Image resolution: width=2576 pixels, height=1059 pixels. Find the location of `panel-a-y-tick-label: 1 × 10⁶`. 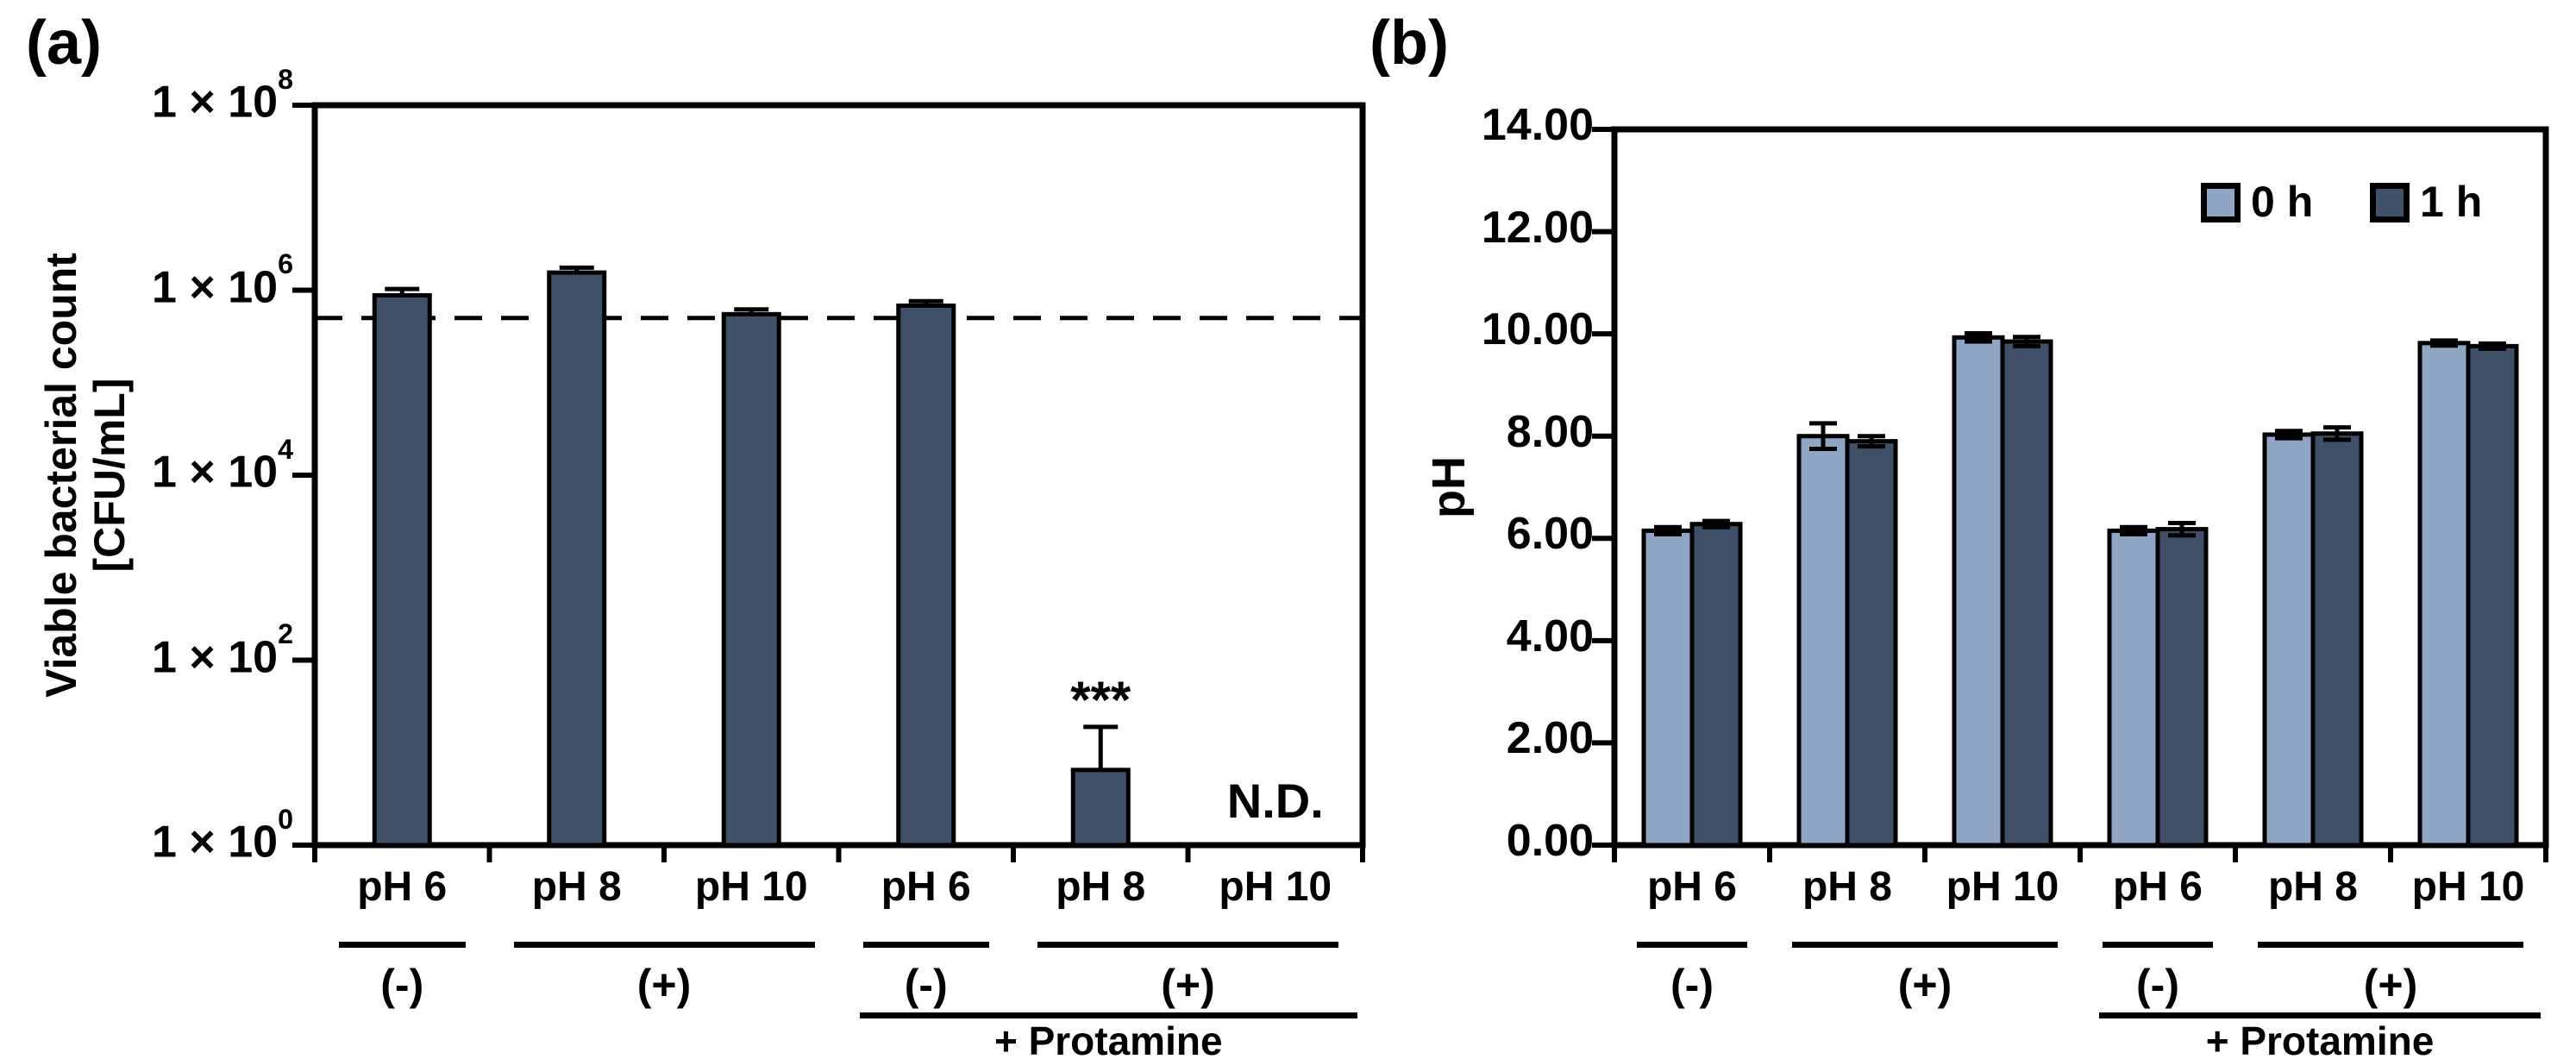

panel-a-y-tick-label: 1 × 10⁶ is located at coordinates (222, 280).